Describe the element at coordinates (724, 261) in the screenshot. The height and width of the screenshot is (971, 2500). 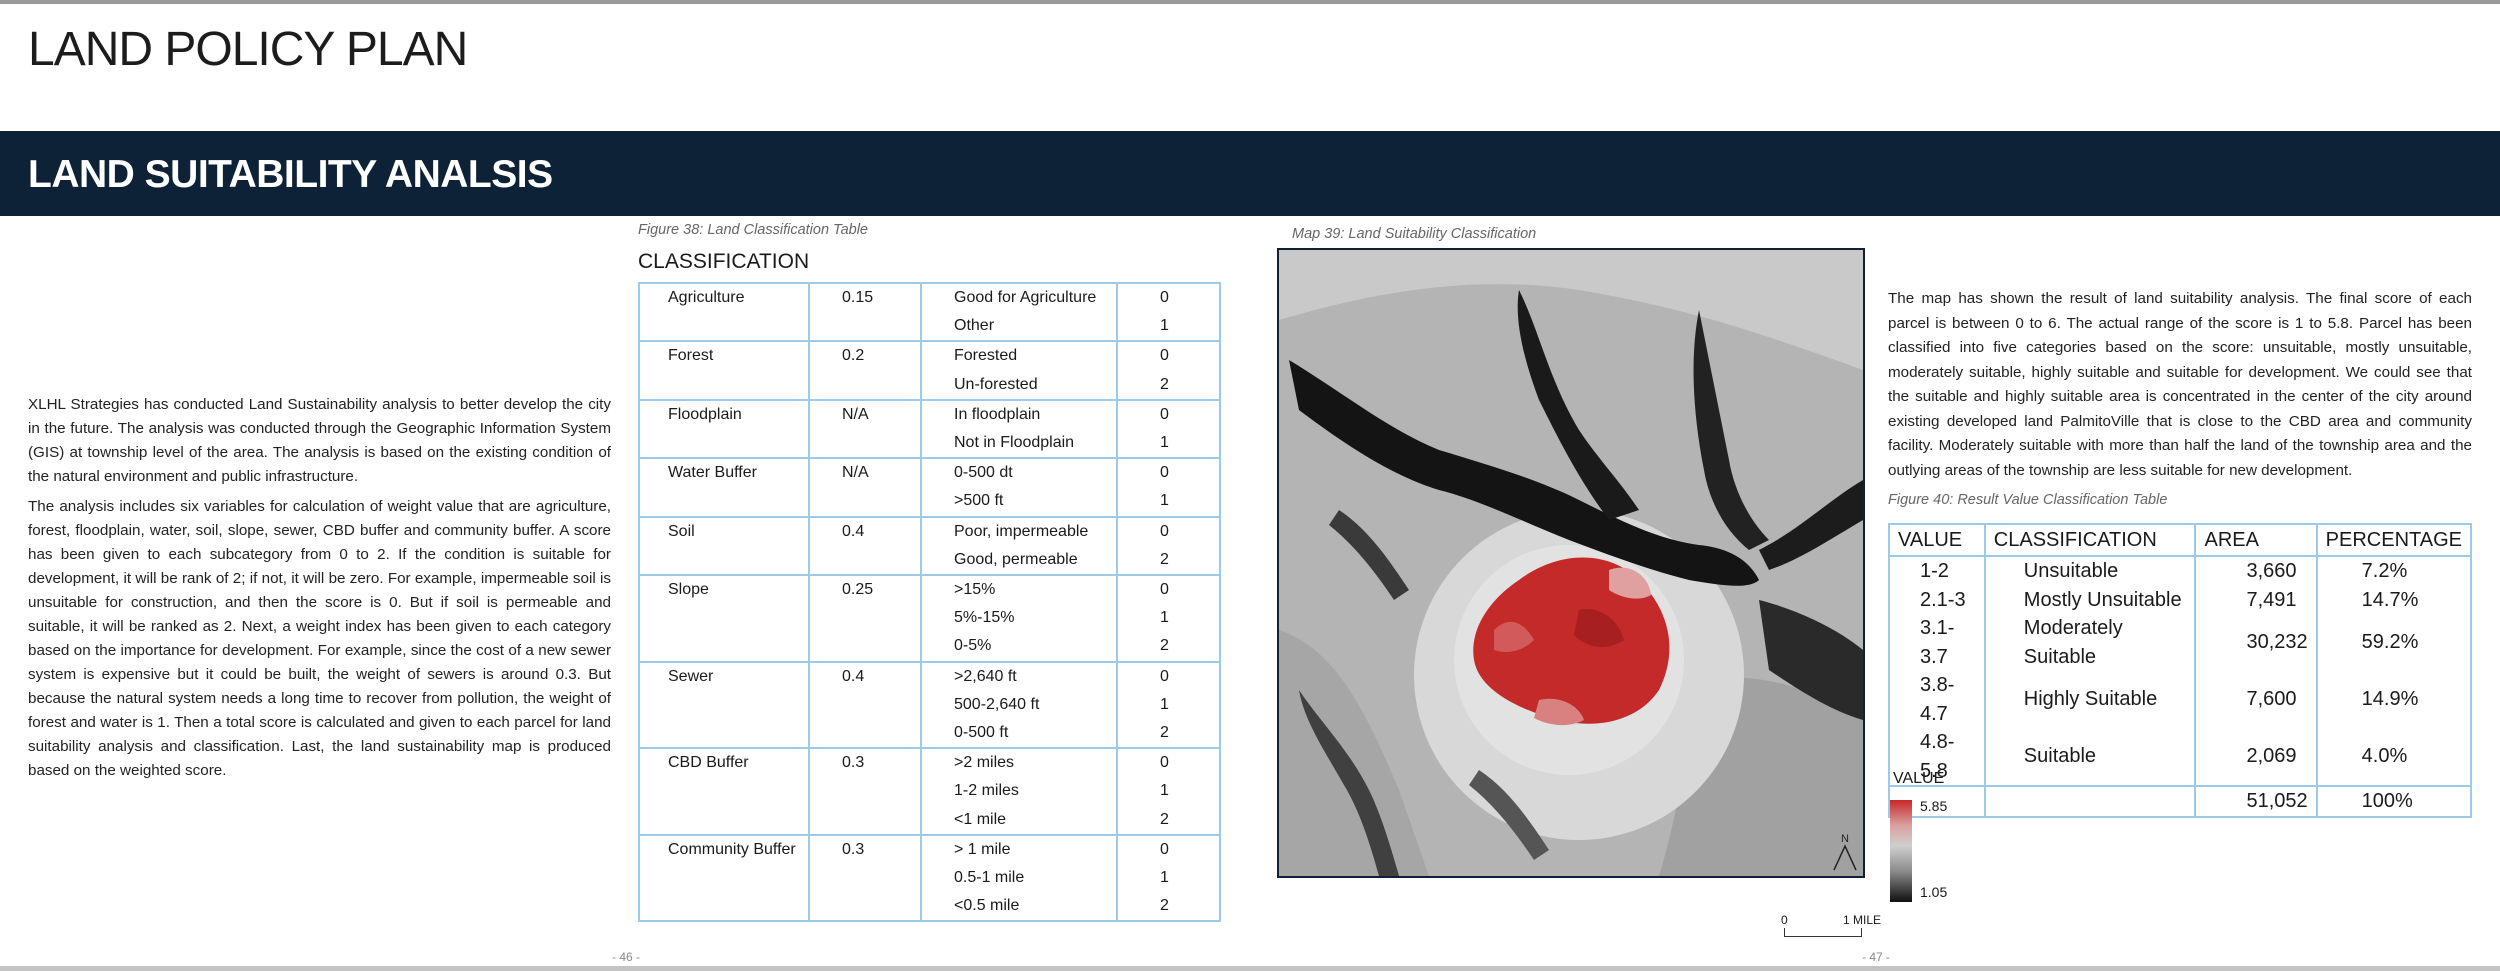
I see `classification-heading: CLASSIFICATION` at that location.